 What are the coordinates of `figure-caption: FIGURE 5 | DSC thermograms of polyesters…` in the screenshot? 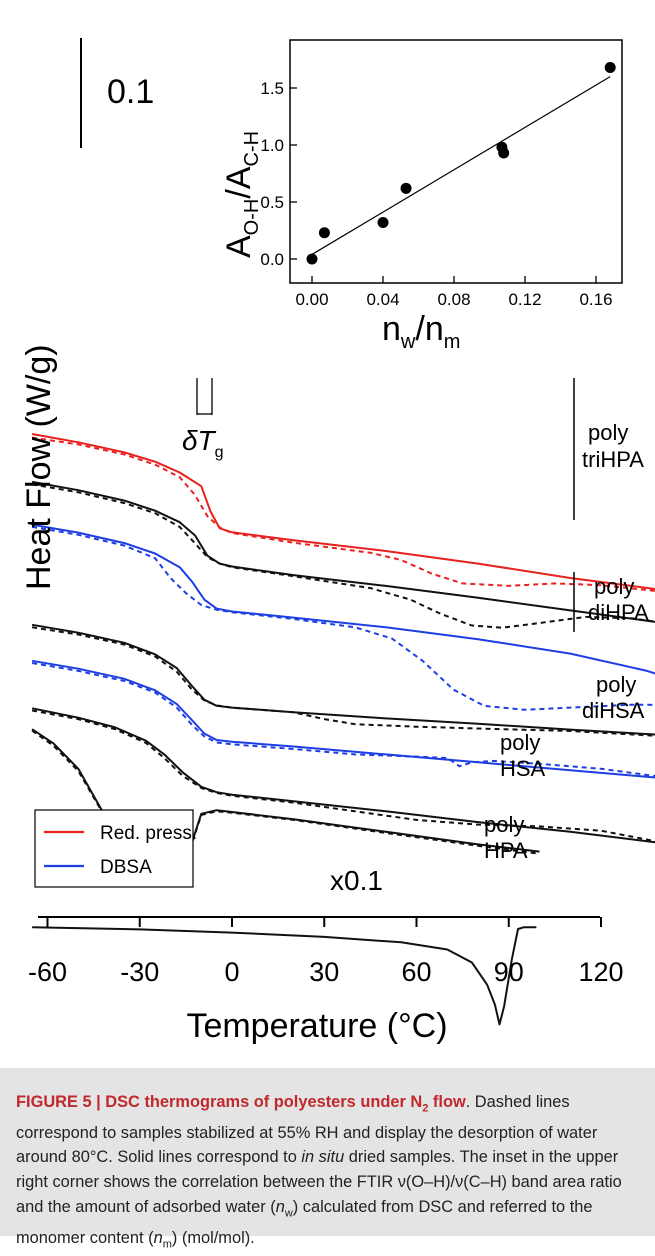 It's located at (327, 1159).